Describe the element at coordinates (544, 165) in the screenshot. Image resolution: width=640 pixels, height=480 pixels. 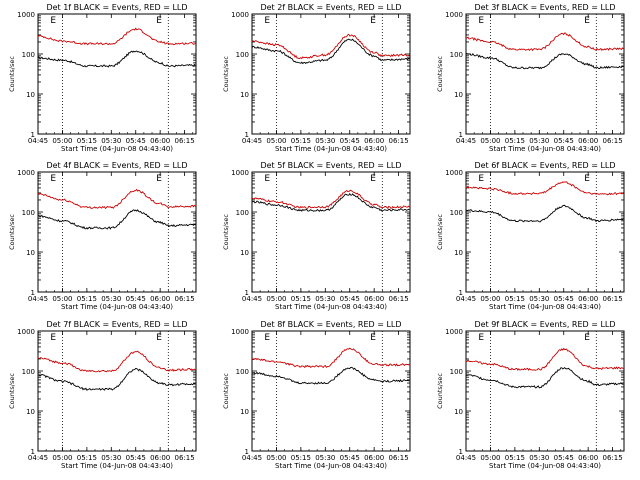
I see `chart-title: Det 6f BLACK = Events, RED = LLD` at that location.